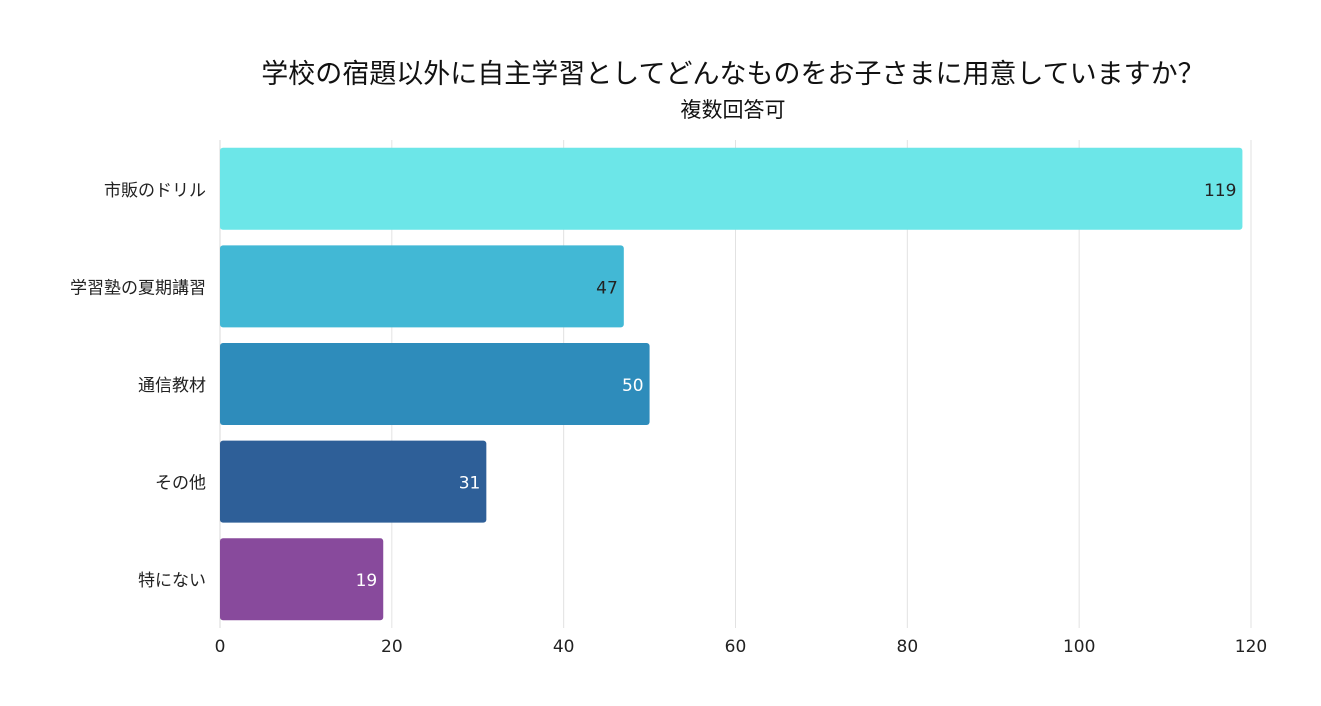  I want to click on x-tick-label-5: 100, so click(1079, 647).